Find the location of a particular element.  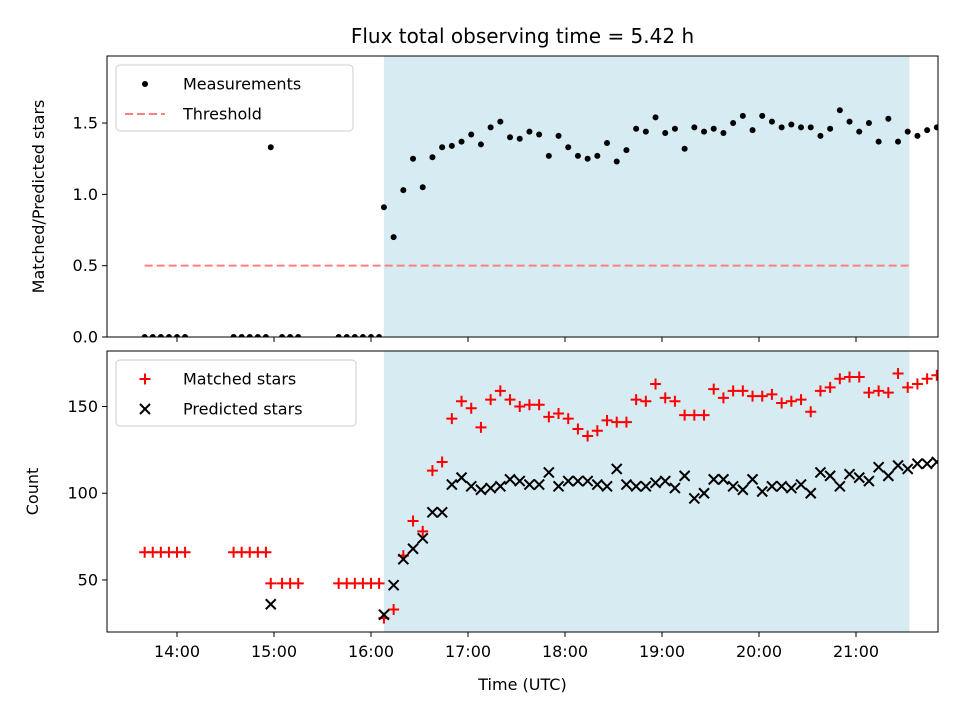

x-tick-label: 16:00 is located at coordinates (371, 651).